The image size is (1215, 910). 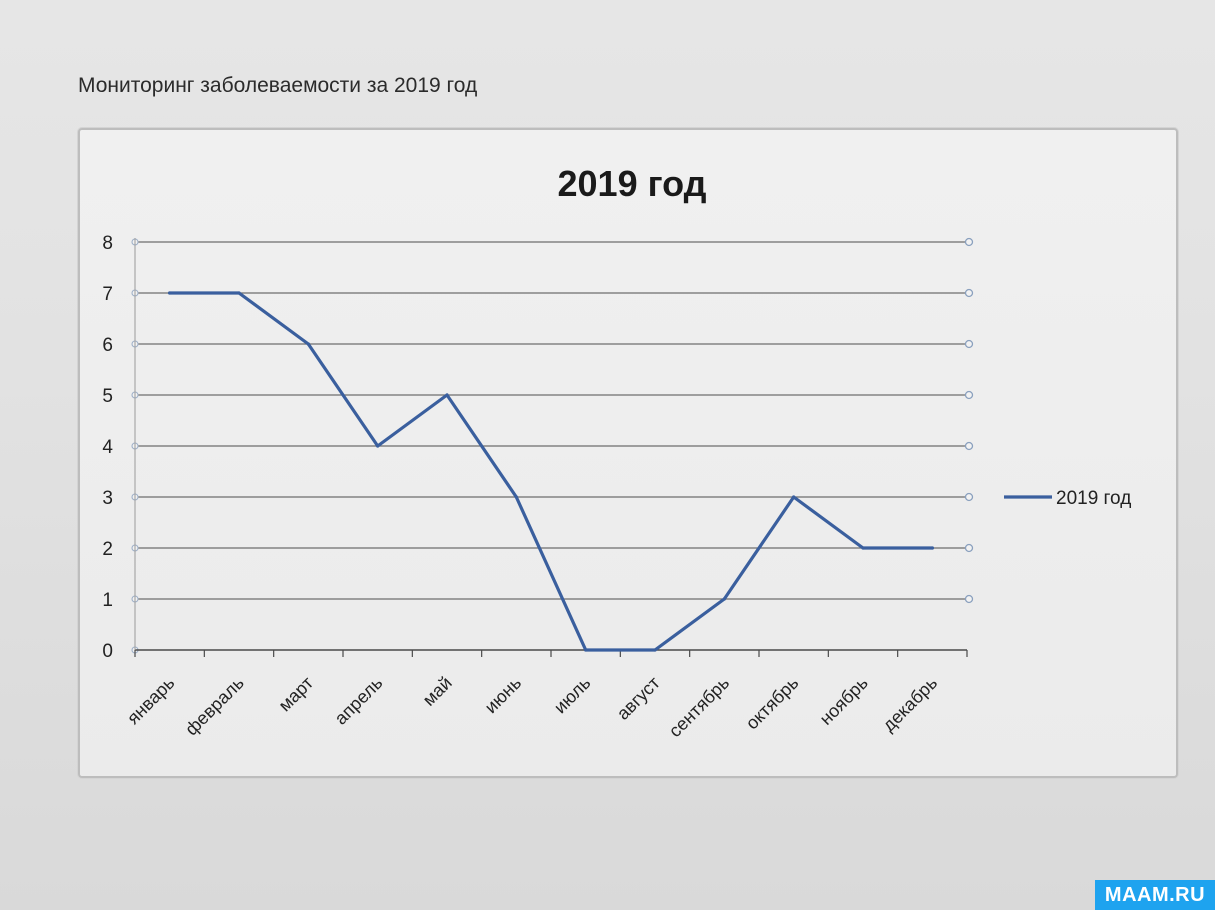 I want to click on chart-title: 2019 год, so click(x=632, y=183).